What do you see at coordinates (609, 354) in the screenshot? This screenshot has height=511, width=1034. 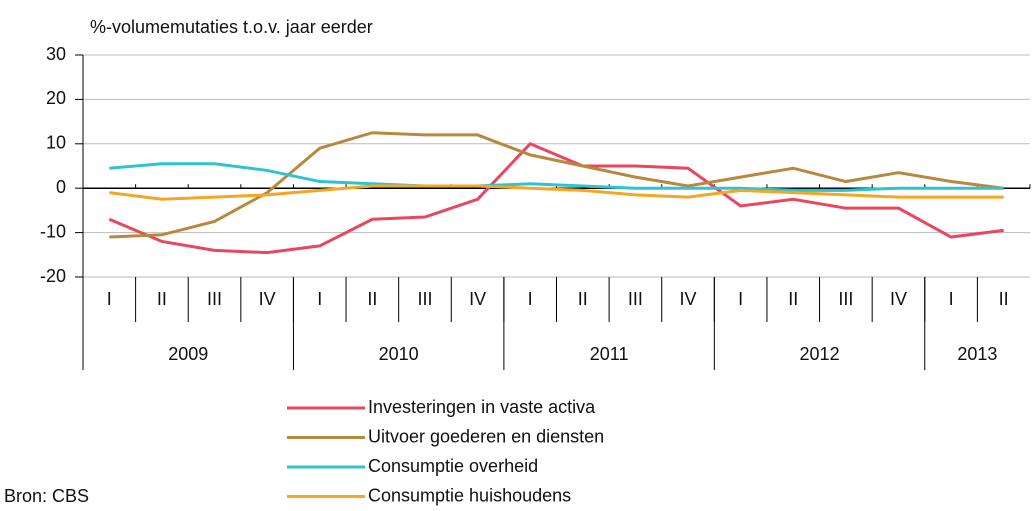 I see `group-label: 2011` at bounding box center [609, 354].